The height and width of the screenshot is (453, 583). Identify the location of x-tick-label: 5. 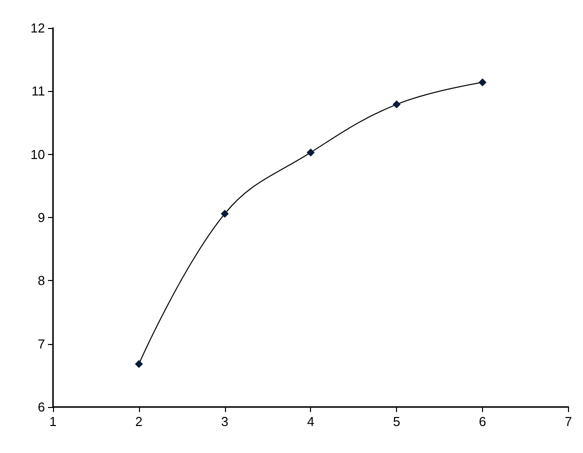
(396, 421).